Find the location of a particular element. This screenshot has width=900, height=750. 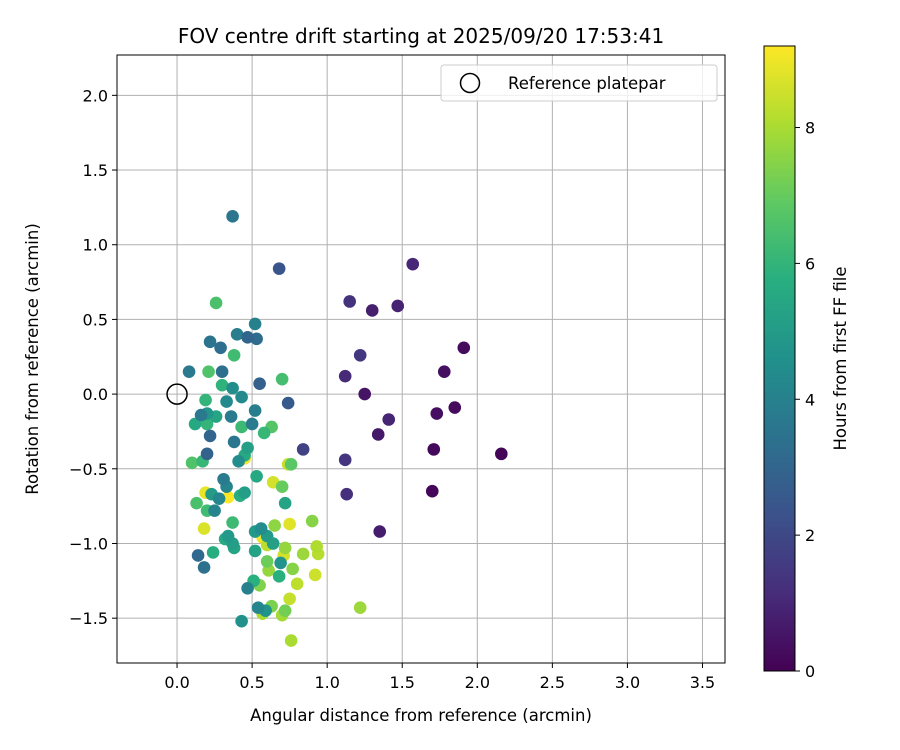

legend: Reference platepar is located at coordinates (579, 83).